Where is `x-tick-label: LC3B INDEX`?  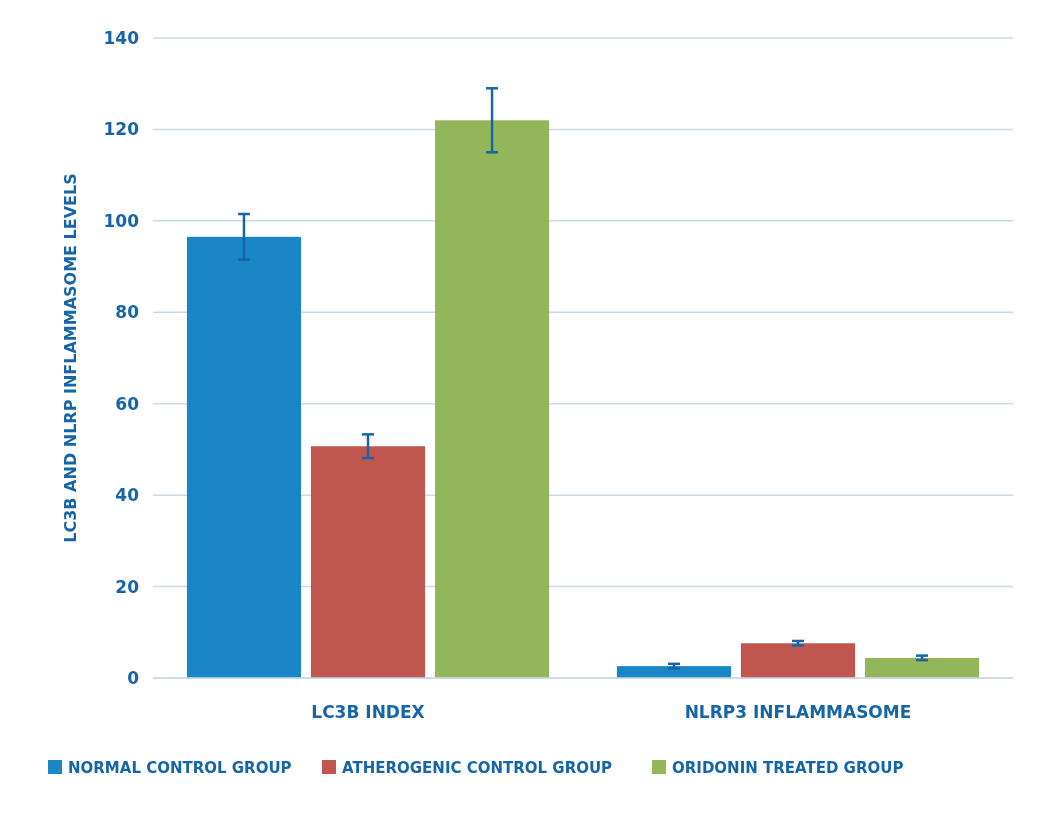
x-tick-label: LC3B INDEX is located at coordinates (368, 712).